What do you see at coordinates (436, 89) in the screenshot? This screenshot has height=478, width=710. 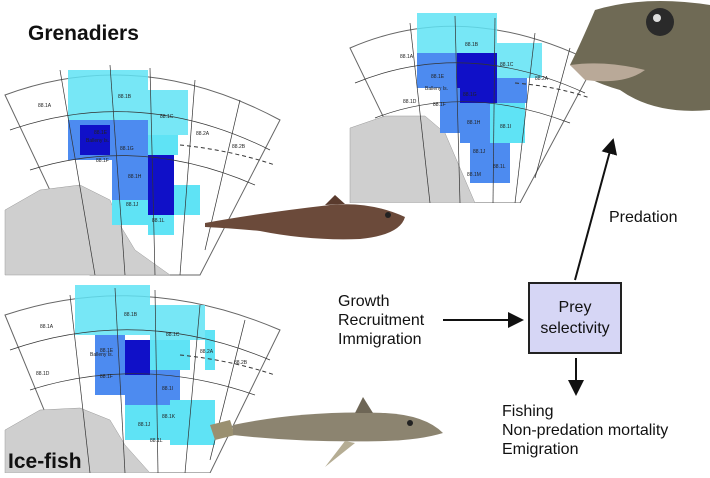 I see `map3-place-balleny: Balleny Is.` at bounding box center [436, 89].